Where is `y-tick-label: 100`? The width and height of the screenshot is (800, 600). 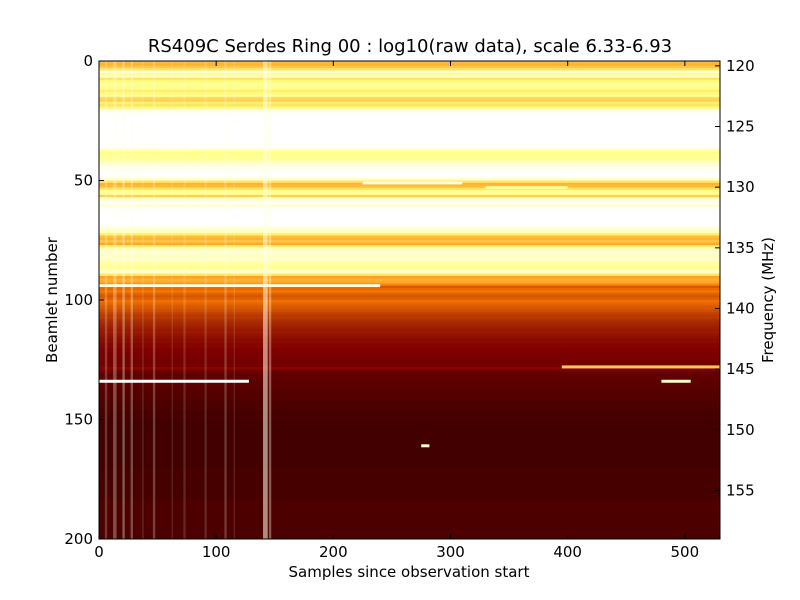 y-tick-label: 100 is located at coordinates (78, 300).